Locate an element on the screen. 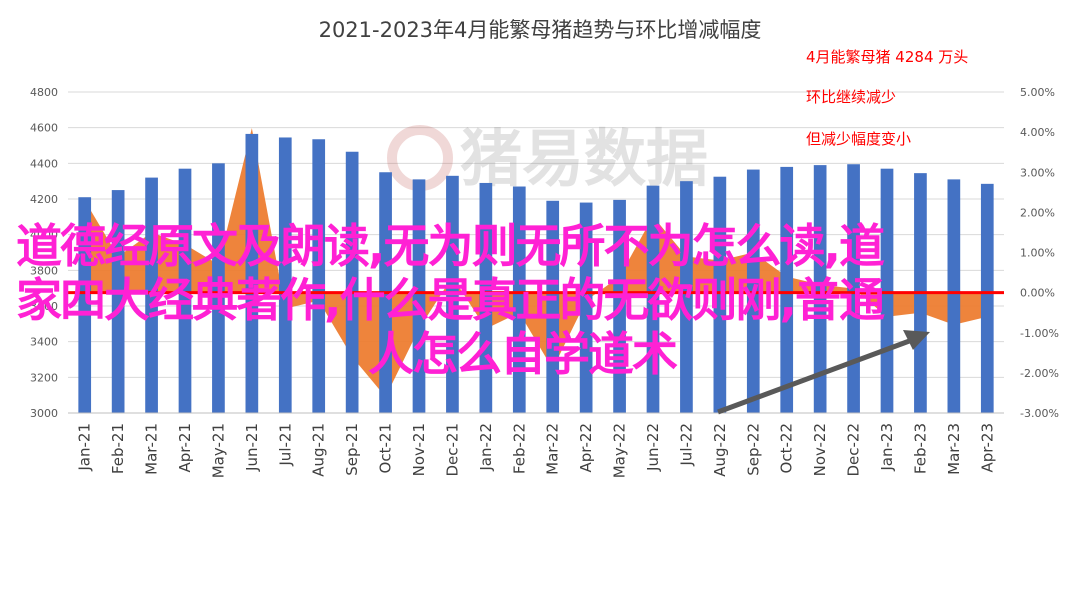 The image size is (1080, 590). x-tick-label: Jul-22 is located at coordinates (686, 445).